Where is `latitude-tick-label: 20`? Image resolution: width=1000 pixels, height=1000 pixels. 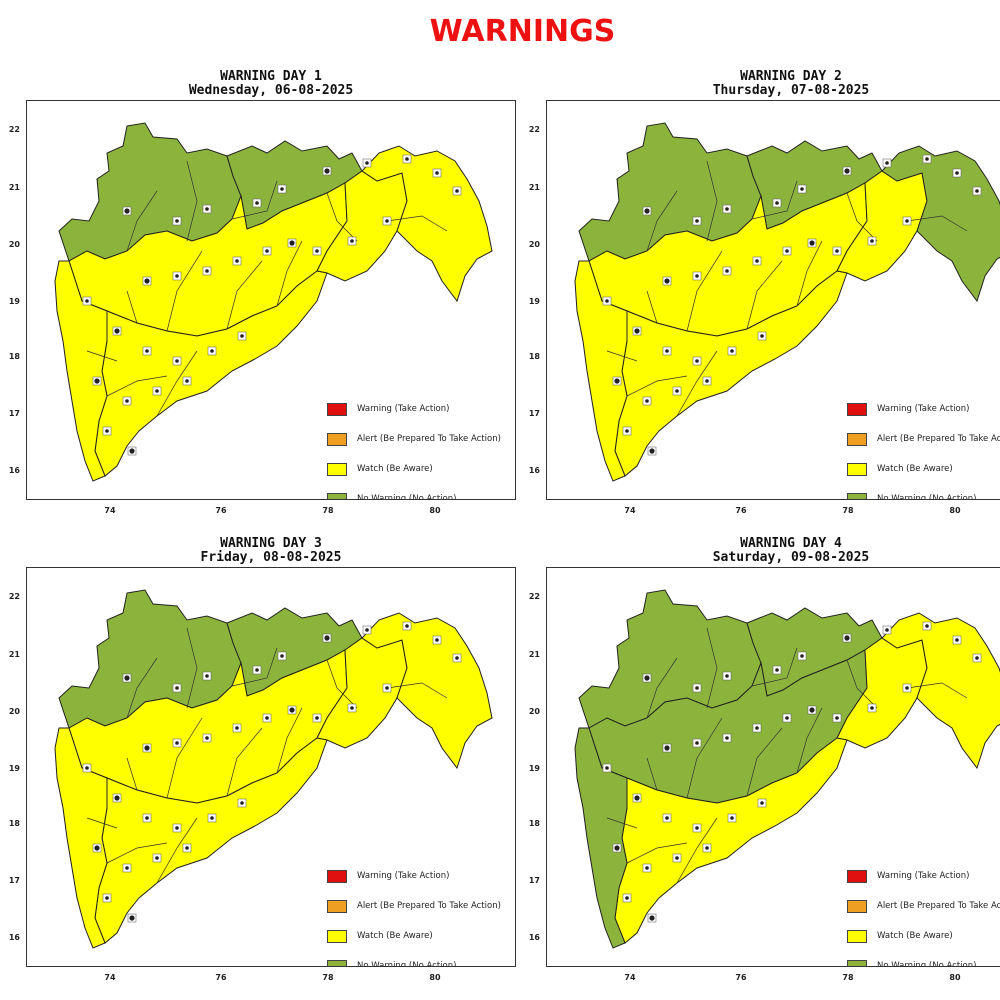
latitude-tick-label: 20 is located at coordinates (14, 244).